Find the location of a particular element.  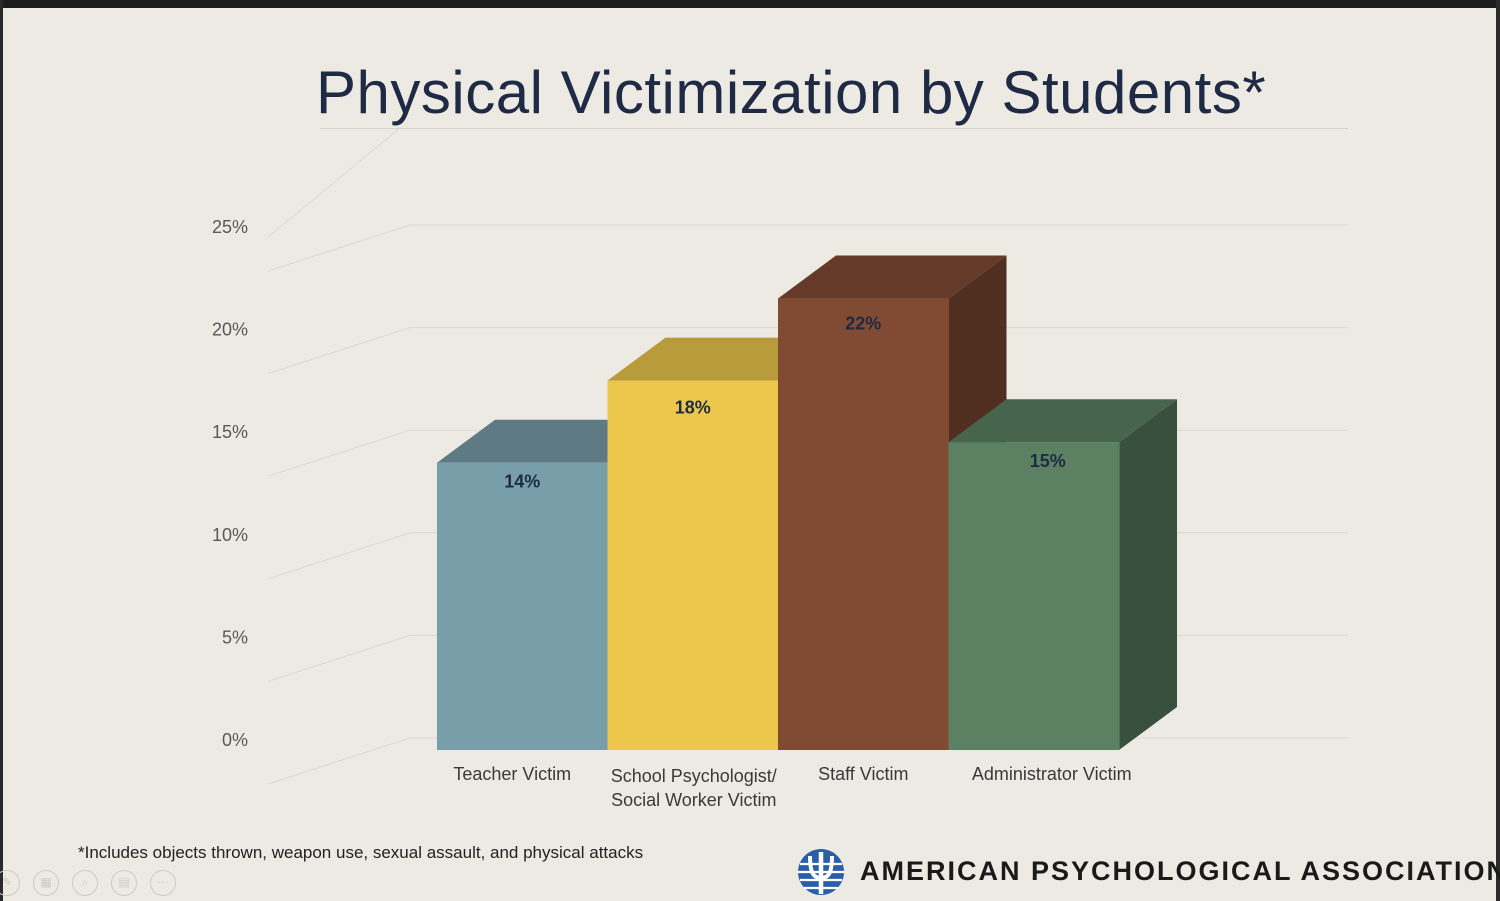

x-tick-label: School Psychologist/ is located at coordinates (694, 776).